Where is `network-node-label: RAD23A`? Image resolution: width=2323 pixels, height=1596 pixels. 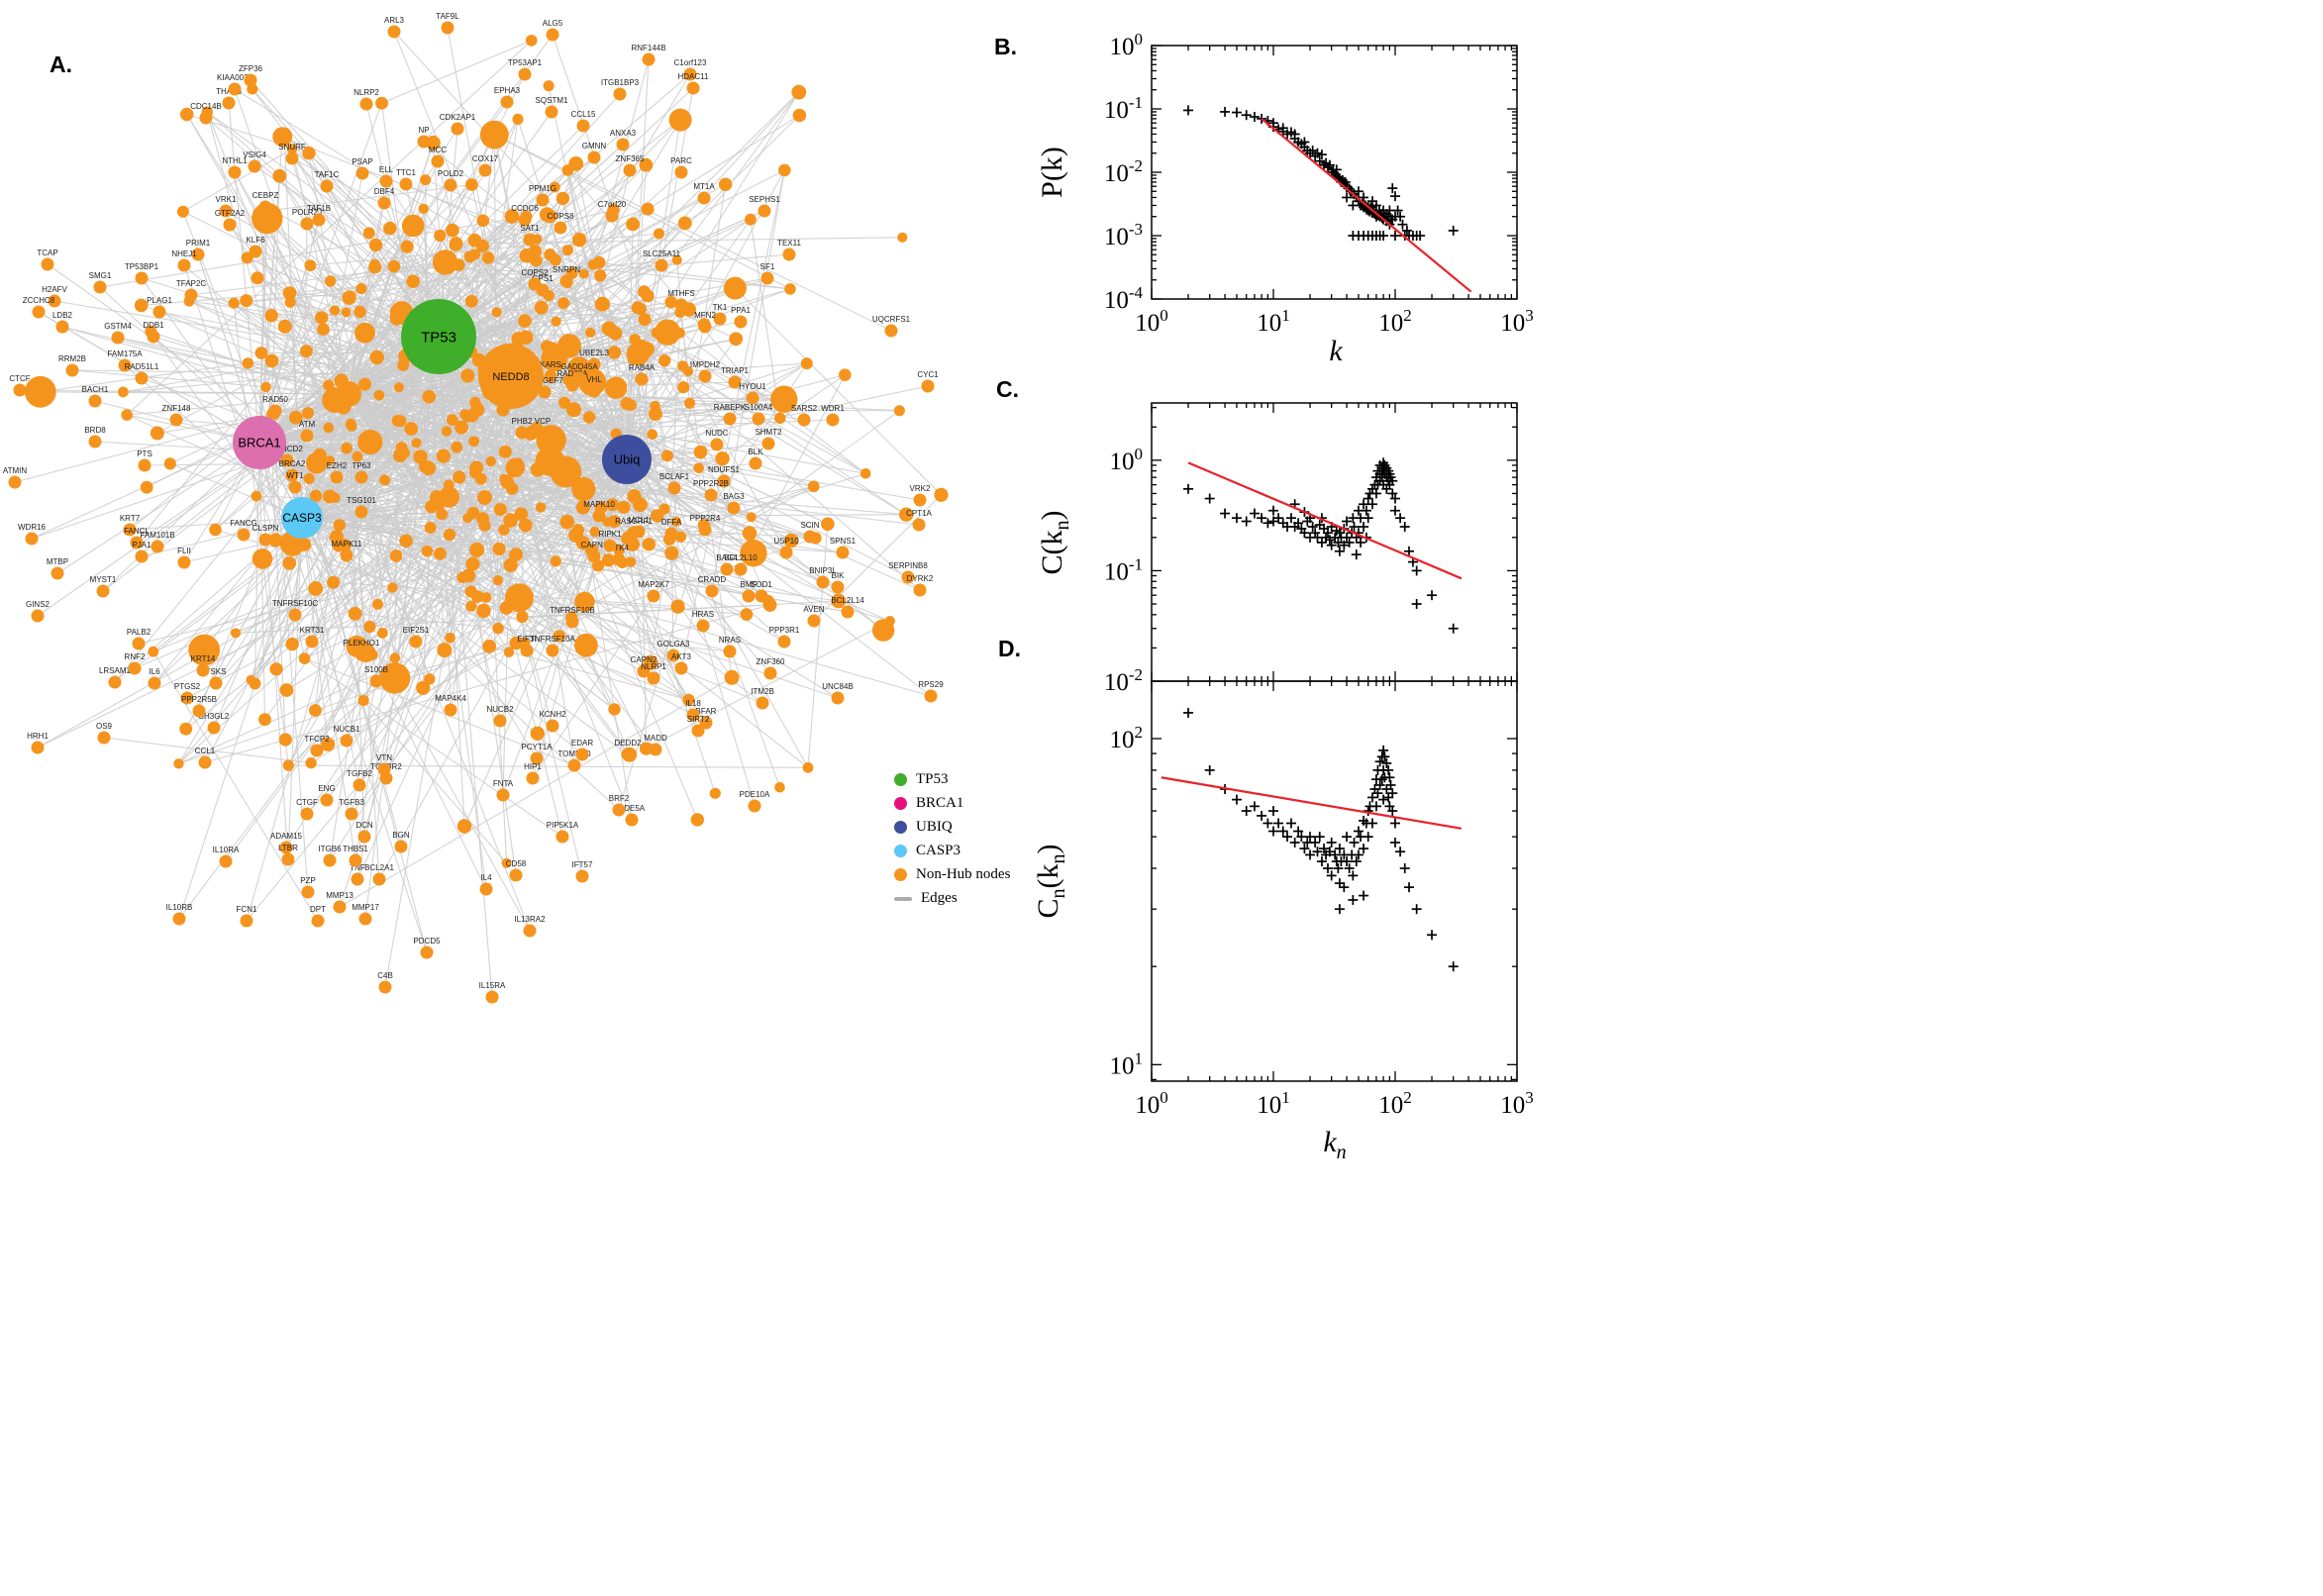
network-node-label: RAD23A is located at coordinates (572, 374).